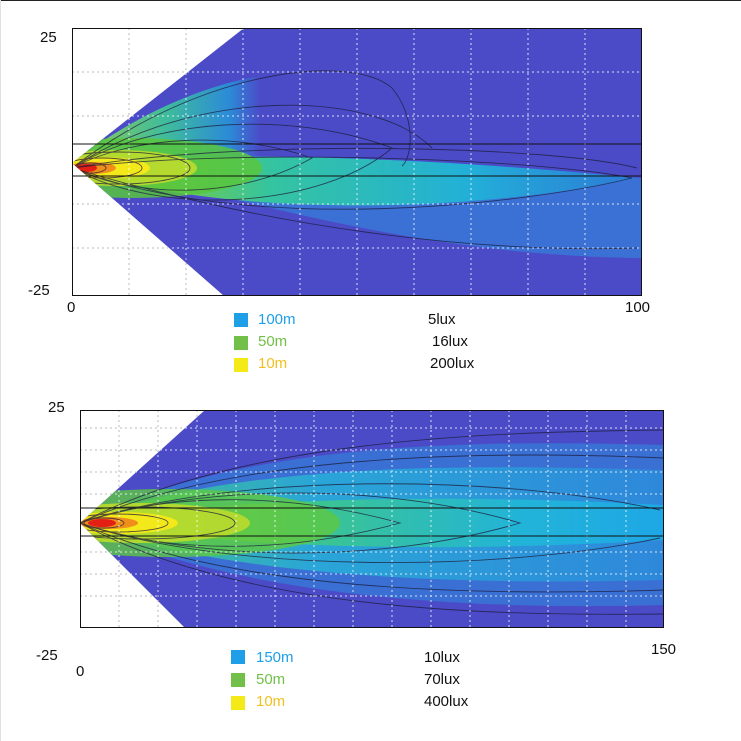 The width and height of the screenshot is (741, 741). What do you see at coordinates (452, 363) in the screenshot?
I see `chart1-legend-10m-lux: 200lux` at bounding box center [452, 363].